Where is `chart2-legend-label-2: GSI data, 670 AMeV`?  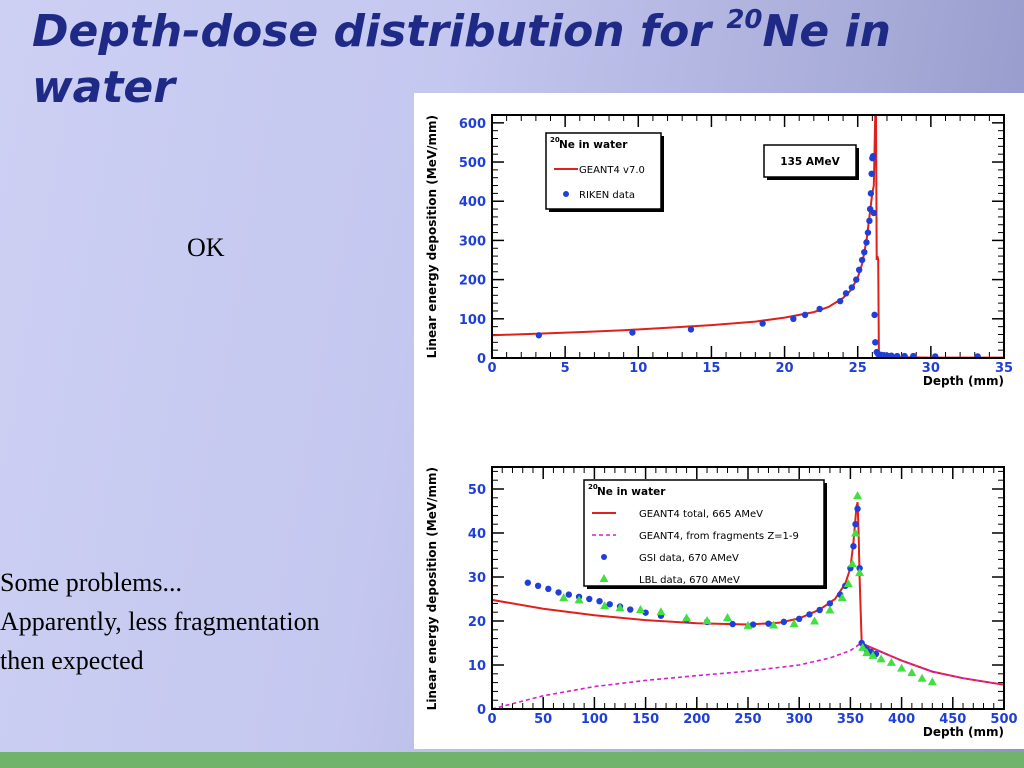
chart2-legend-label-2: GSI data, 670 AMeV is located at coordinates (689, 558).